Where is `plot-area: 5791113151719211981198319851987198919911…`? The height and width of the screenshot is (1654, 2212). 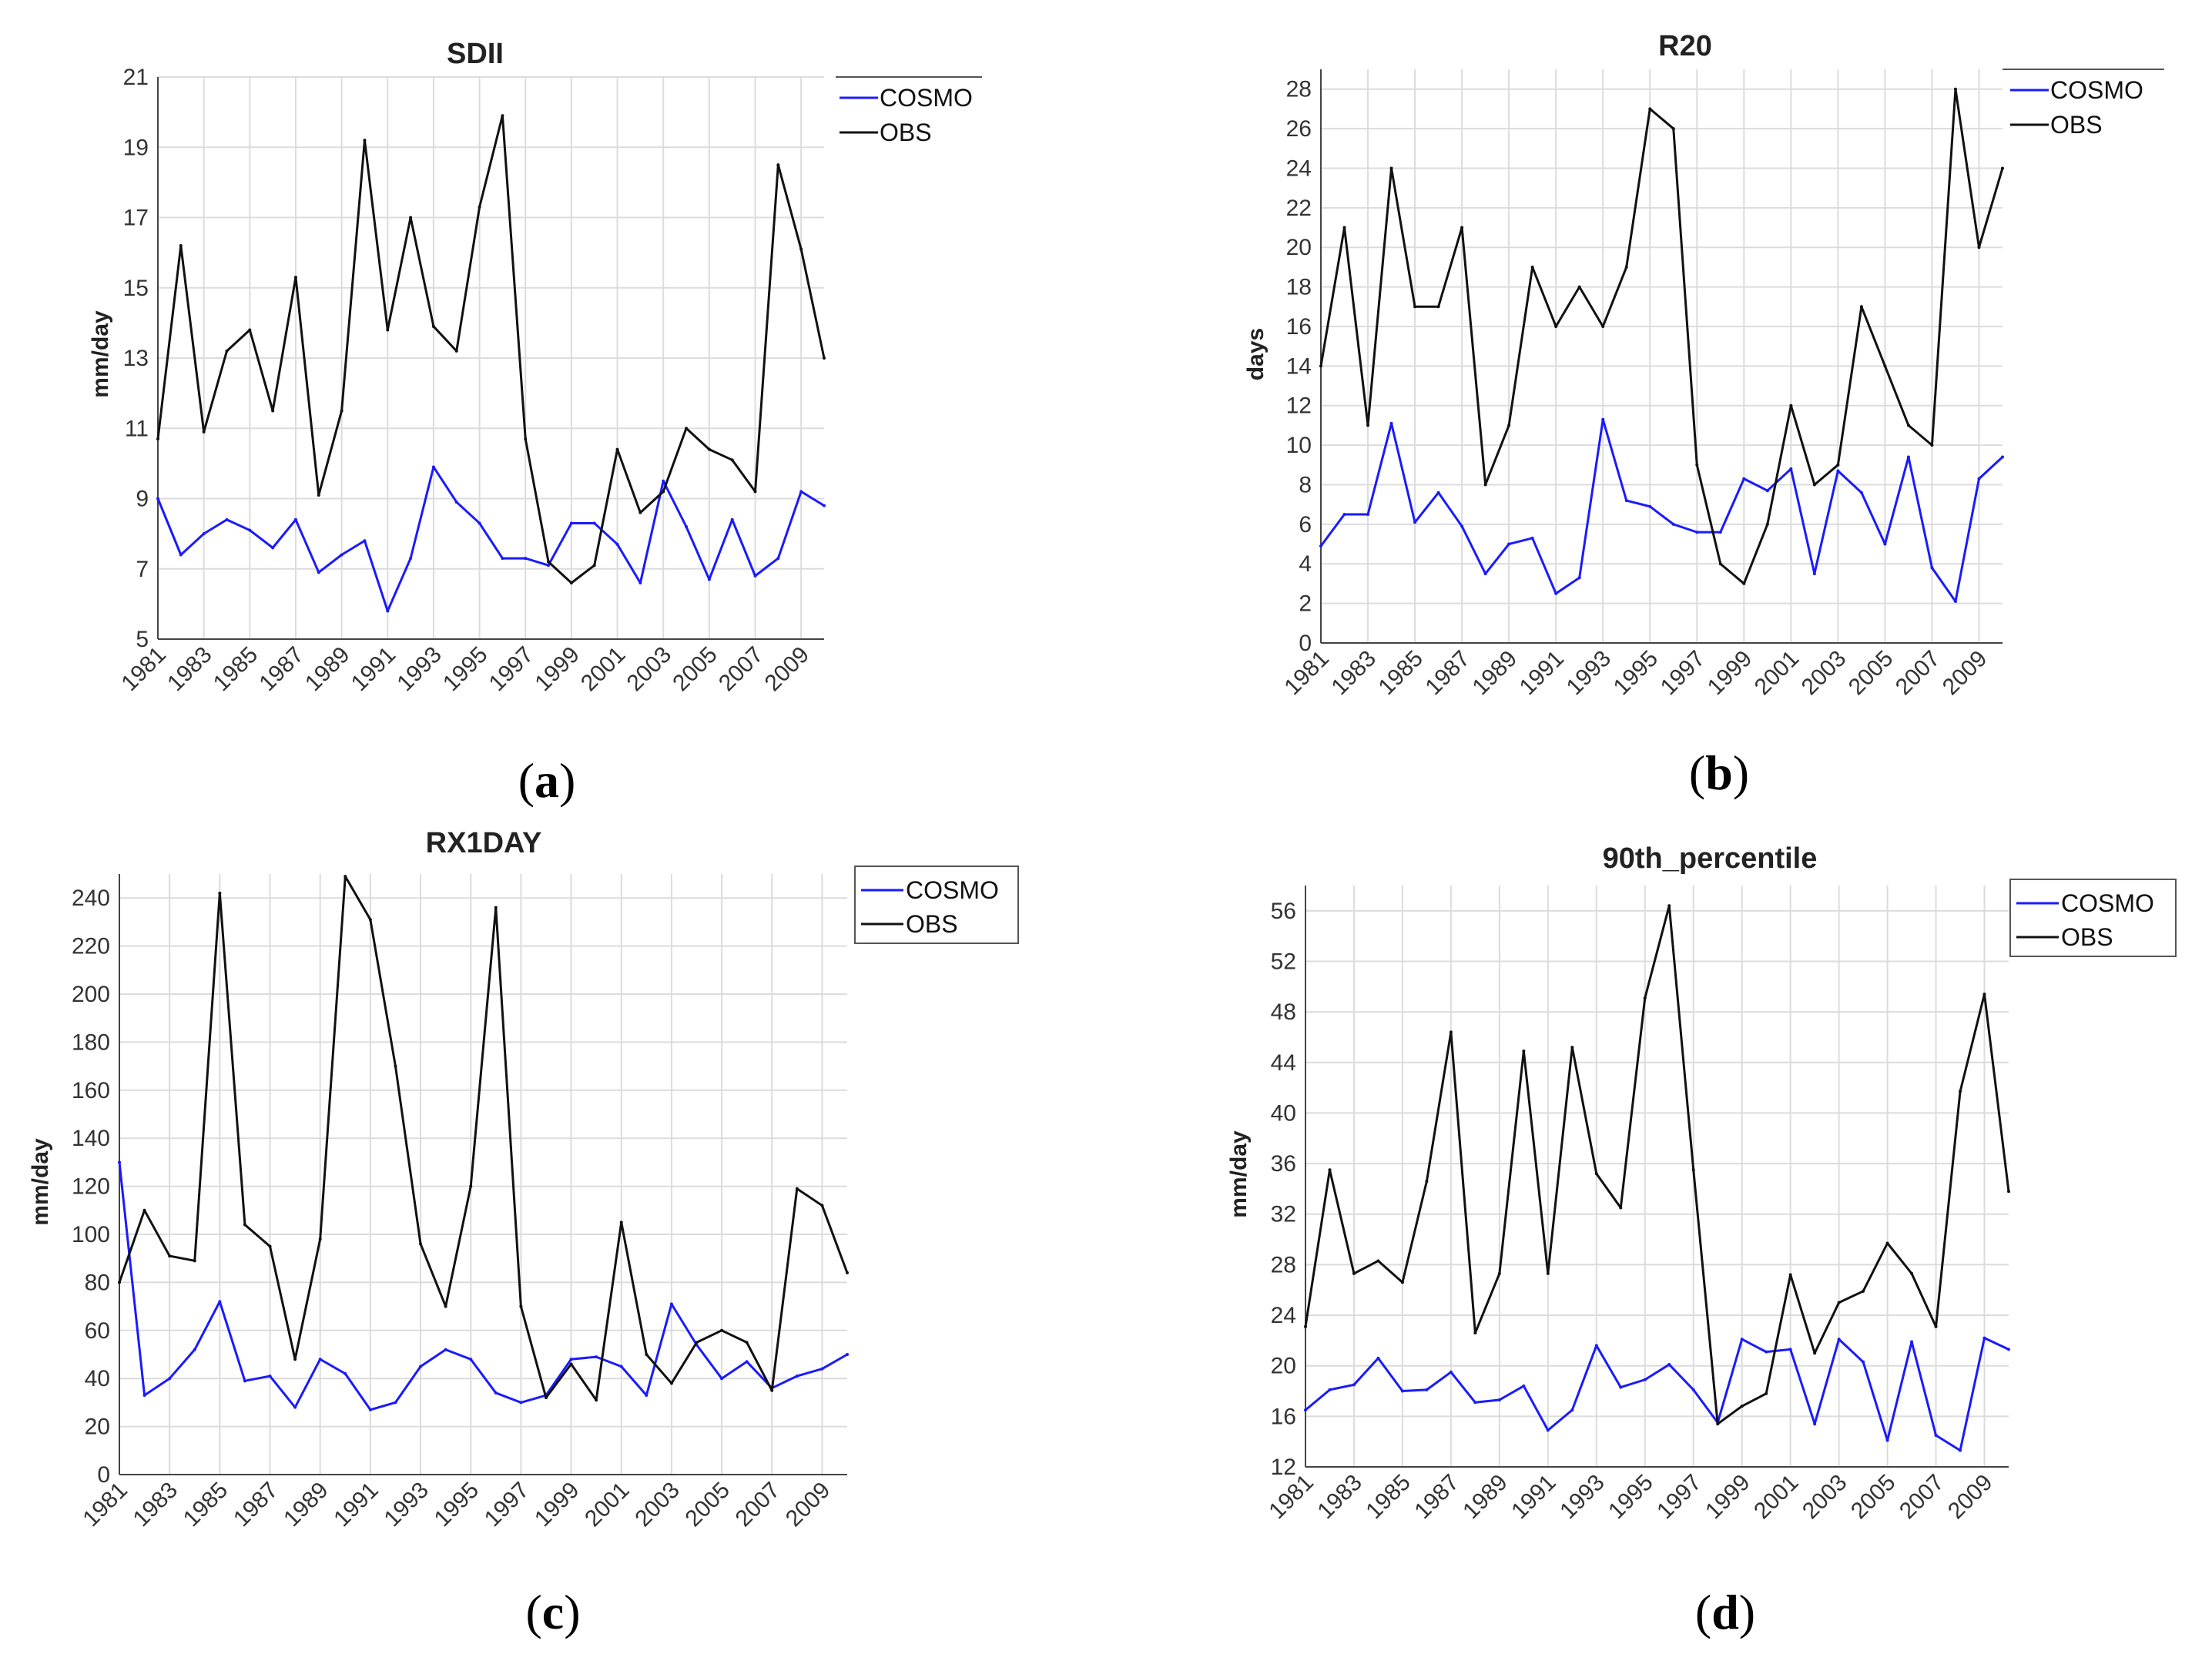
plot-area: 5791113151719211981198319851987198919911… is located at coordinates (471, 380).